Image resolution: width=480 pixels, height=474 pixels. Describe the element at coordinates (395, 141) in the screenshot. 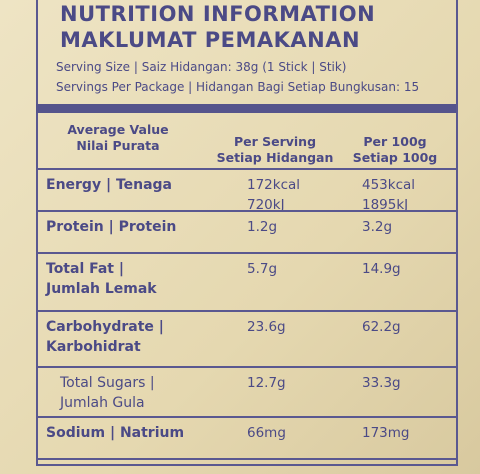

I see `column-header: Per 100g` at that location.